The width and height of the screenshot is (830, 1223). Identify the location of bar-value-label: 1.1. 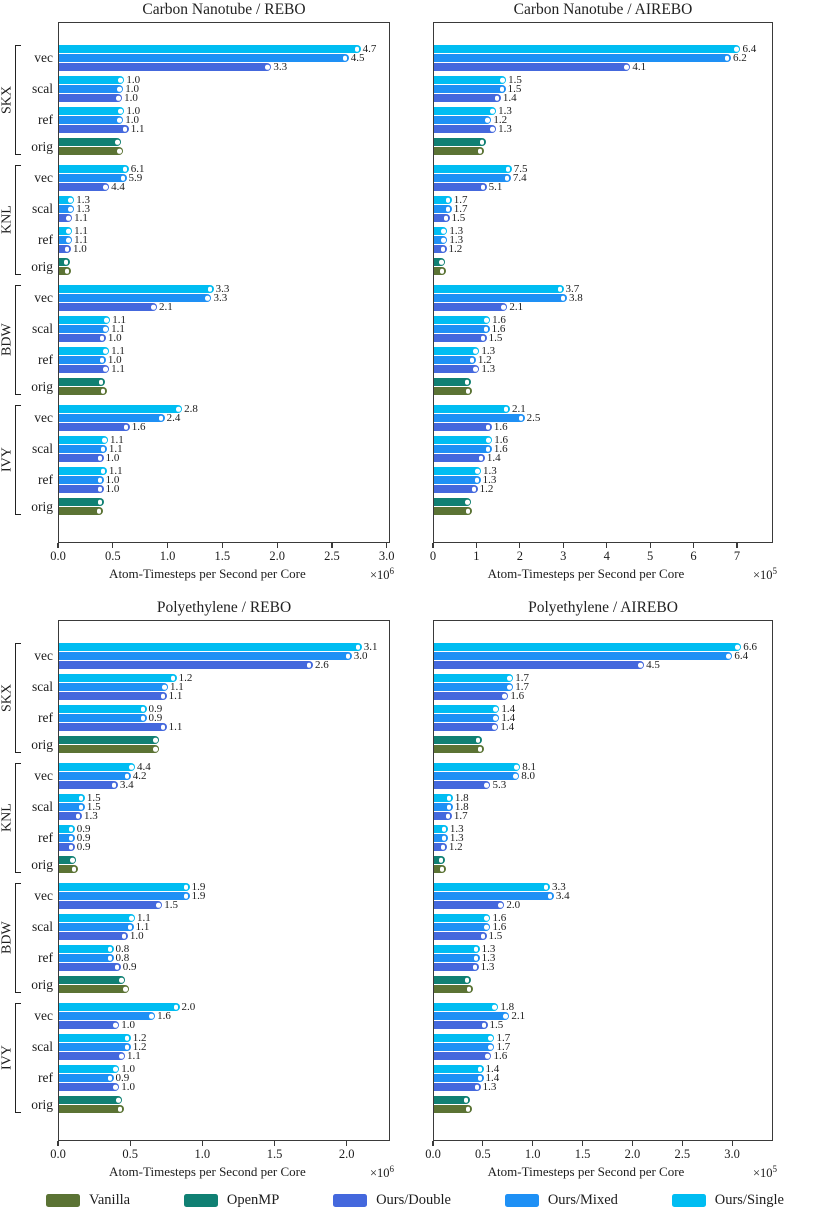
(118, 351).